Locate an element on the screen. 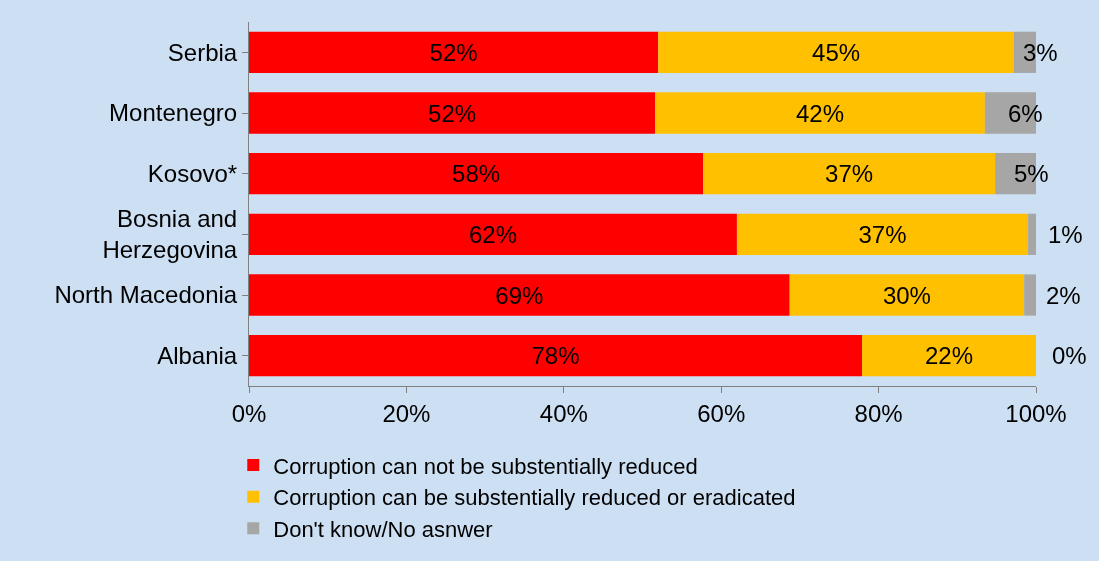 The width and height of the screenshot is (1099, 561). data-label: 42% is located at coordinates (819, 113).